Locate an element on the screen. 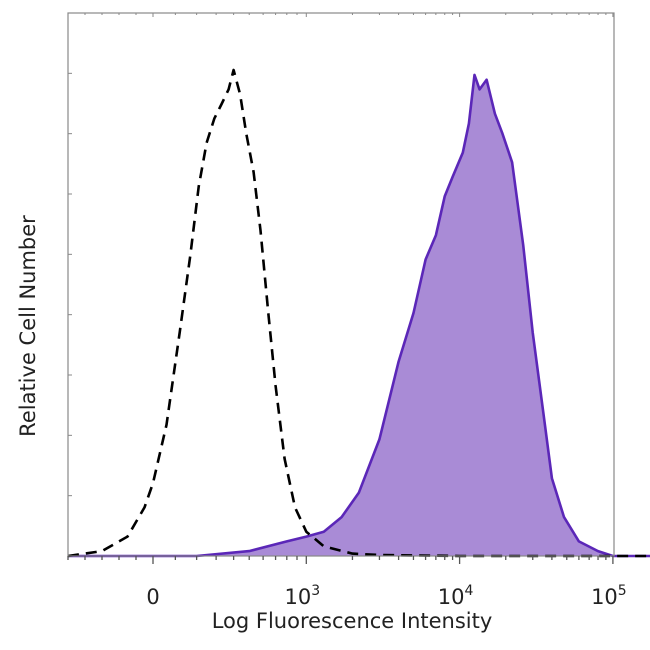 The height and width of the screenshot is (650, 650). x-tick-label: 103 is located at coordinates (302, 596).